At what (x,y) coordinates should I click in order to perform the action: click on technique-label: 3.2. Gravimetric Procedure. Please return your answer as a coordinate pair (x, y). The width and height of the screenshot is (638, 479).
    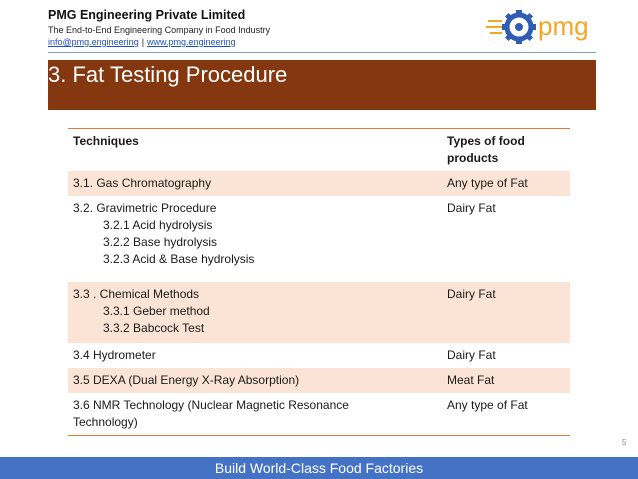
    Looking at the image, I should click on (145, 208).